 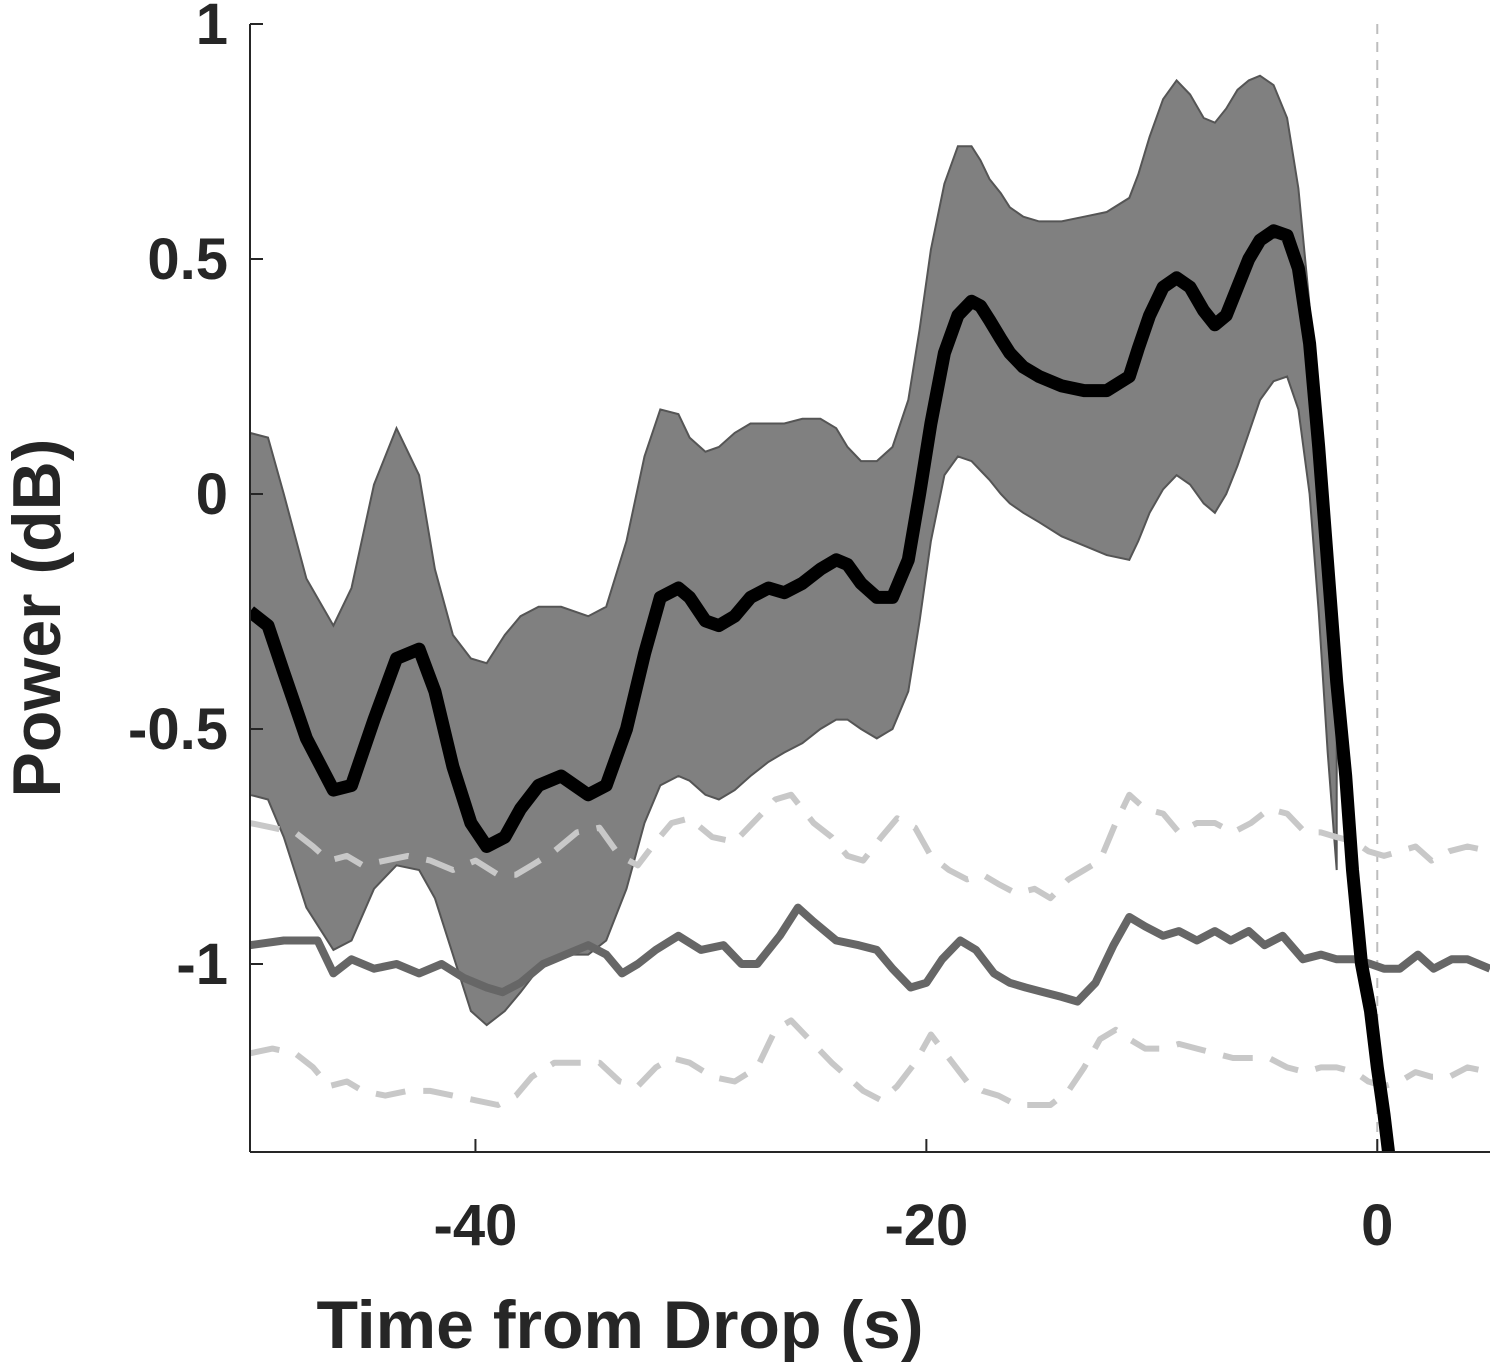 I want to click on x-tick-label: 0, so click(x=1377, y=1225).